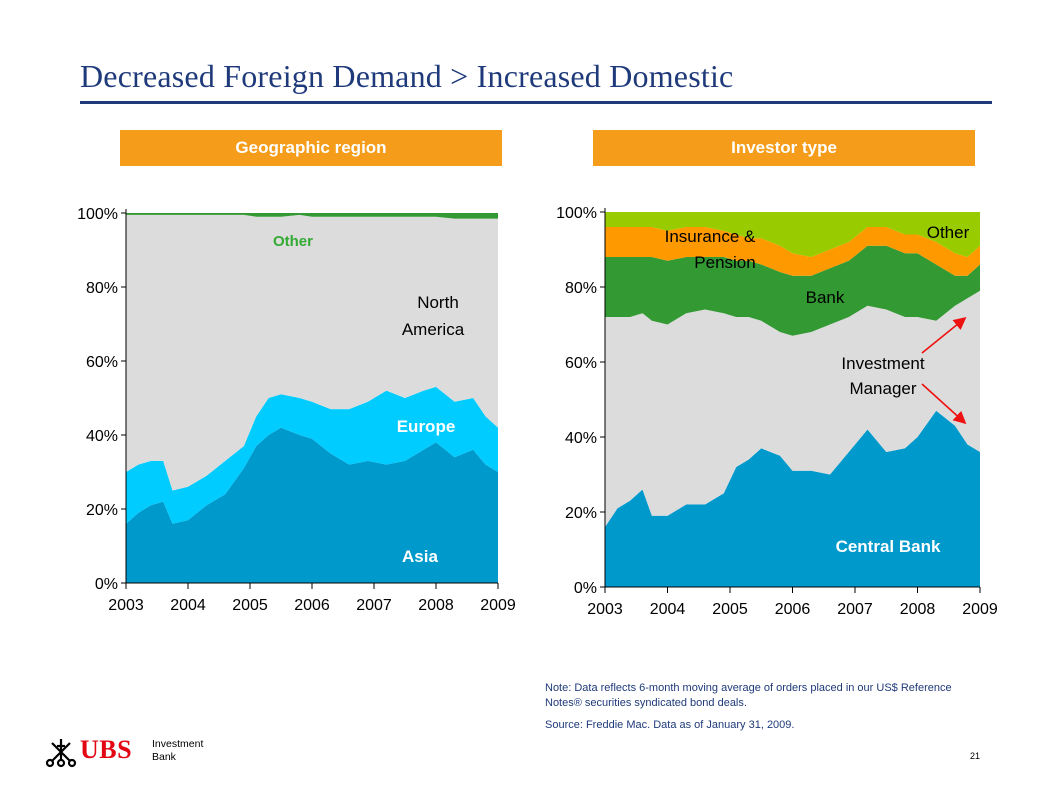  Describe the element at coordinates (61, 753) in the screenshot. I see `ubs-keys-icon` at that location.